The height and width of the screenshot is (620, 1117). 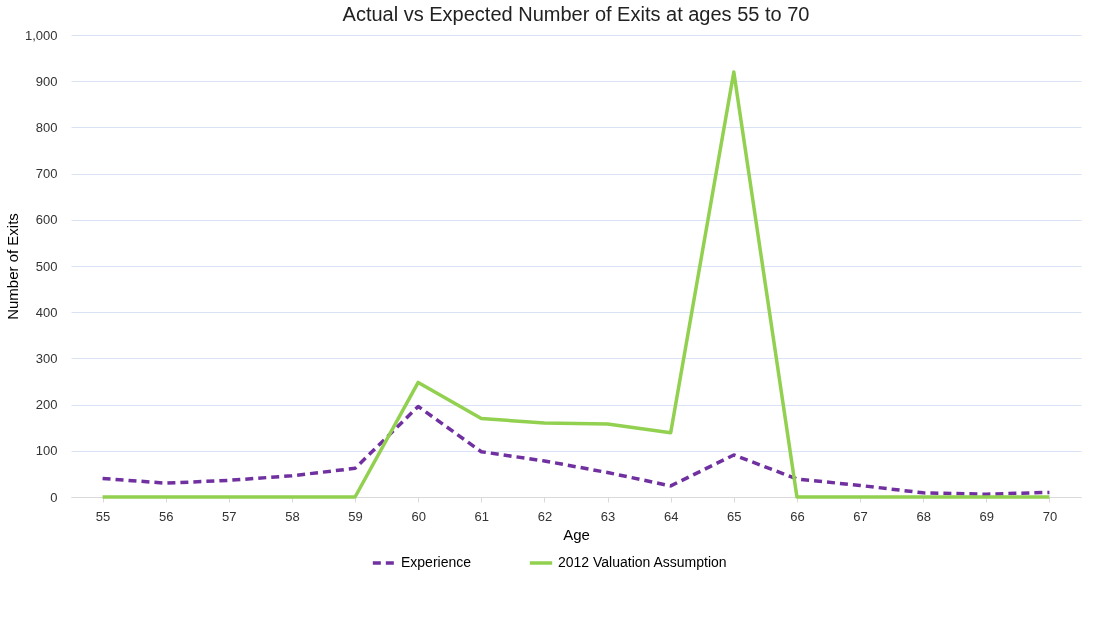 I want to click on y-tick-label: 800, so click(x=46, y=127).